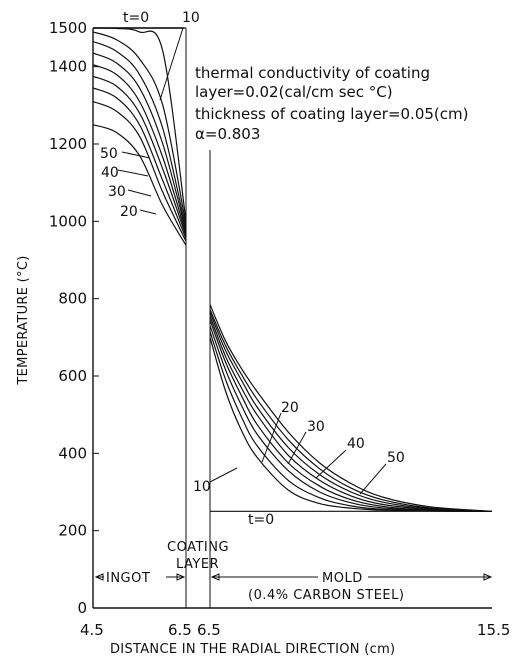 This screenshot has width=522, height=661. I want to click on mold-right-arrowhead, so click(488, 577).